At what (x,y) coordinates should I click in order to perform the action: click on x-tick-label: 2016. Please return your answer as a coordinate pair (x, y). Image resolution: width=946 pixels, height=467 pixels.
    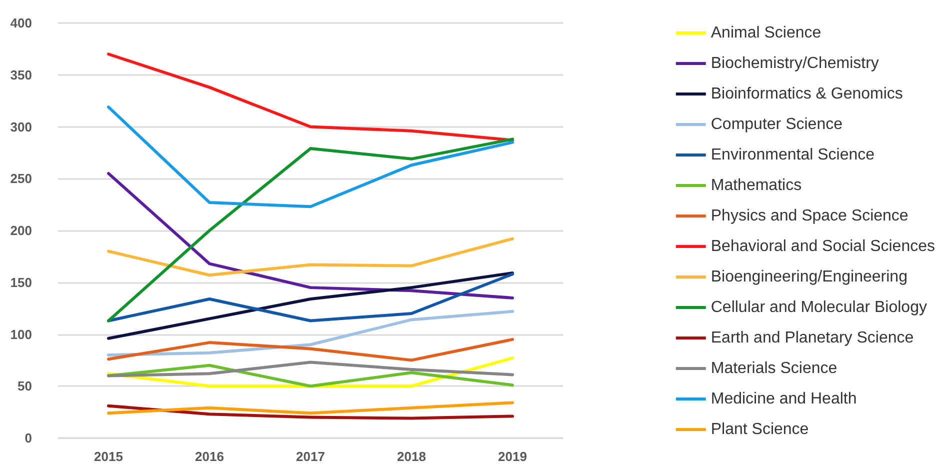
    Looking at the image, I should click on (209, 456).